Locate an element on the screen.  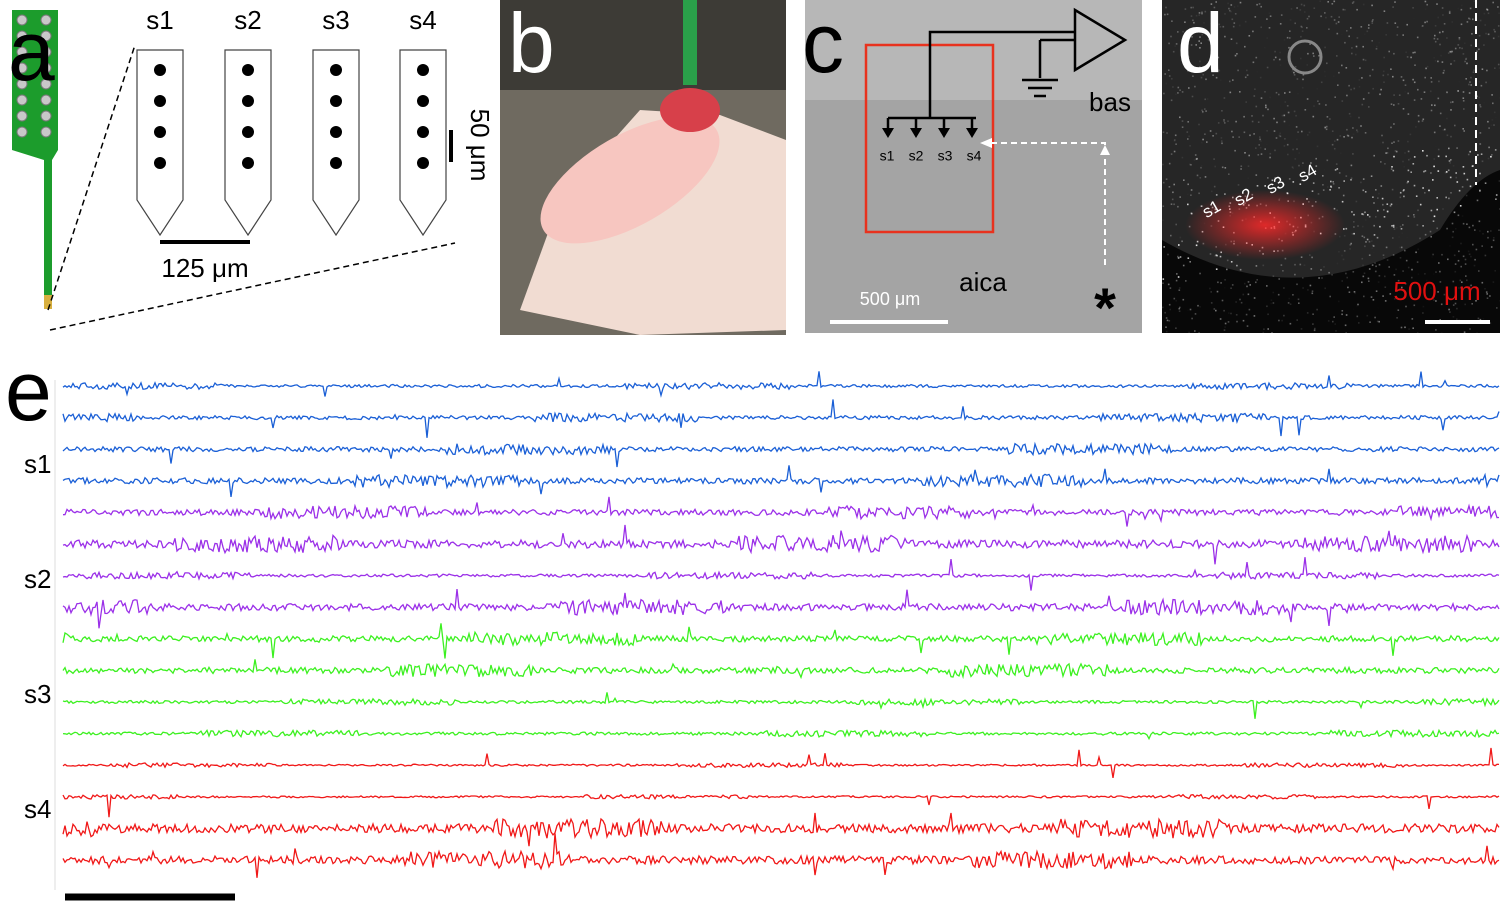
photo-texture is located at coordinates (1331, 167).